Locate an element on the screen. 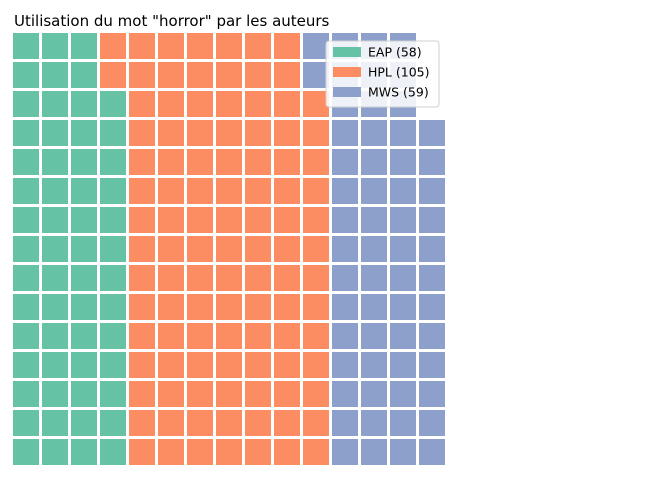 This screenshot has height=480, width=672. legend-swatch-mws is located at coordinates (347, 92).